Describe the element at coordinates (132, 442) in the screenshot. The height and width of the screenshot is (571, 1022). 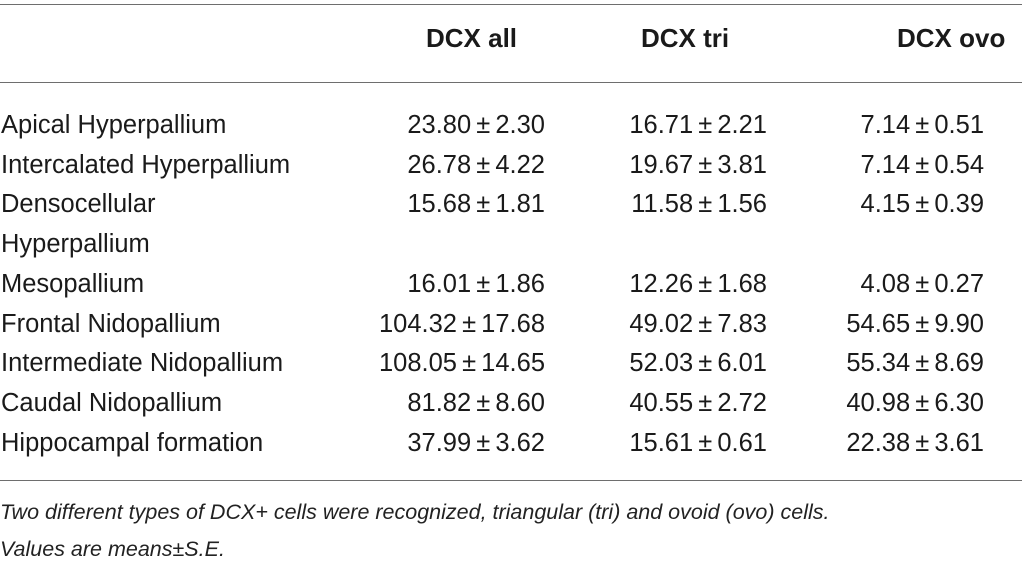
I see `row-label: Hippocampal formation` at that location.